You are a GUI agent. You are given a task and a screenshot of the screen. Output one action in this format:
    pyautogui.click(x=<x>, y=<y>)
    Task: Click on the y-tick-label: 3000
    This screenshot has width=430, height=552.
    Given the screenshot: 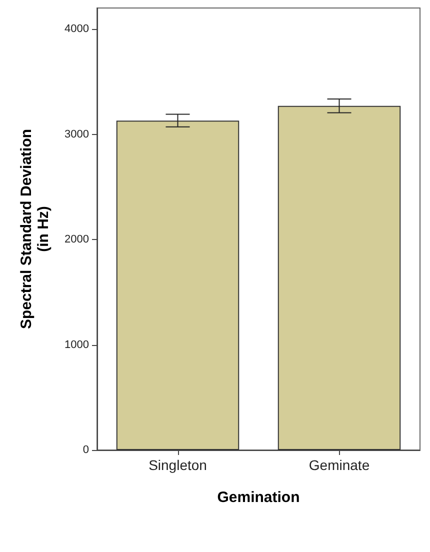 What is the action you would take?
    pyautogui.click(x=76, y=134)
    